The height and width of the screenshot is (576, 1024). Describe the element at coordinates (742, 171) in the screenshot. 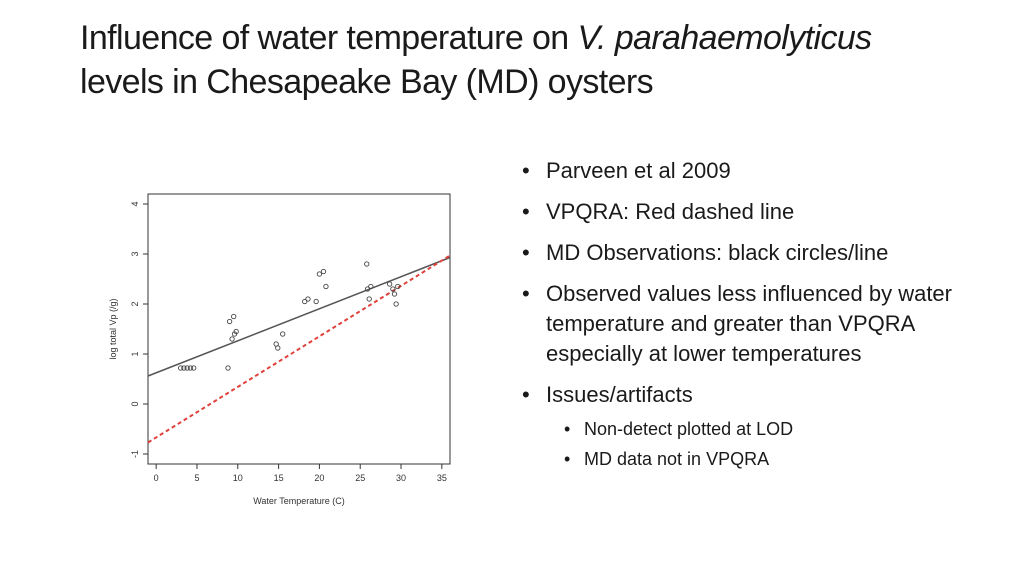

I see `bullet-item: Parveen et al 2009` at that location.